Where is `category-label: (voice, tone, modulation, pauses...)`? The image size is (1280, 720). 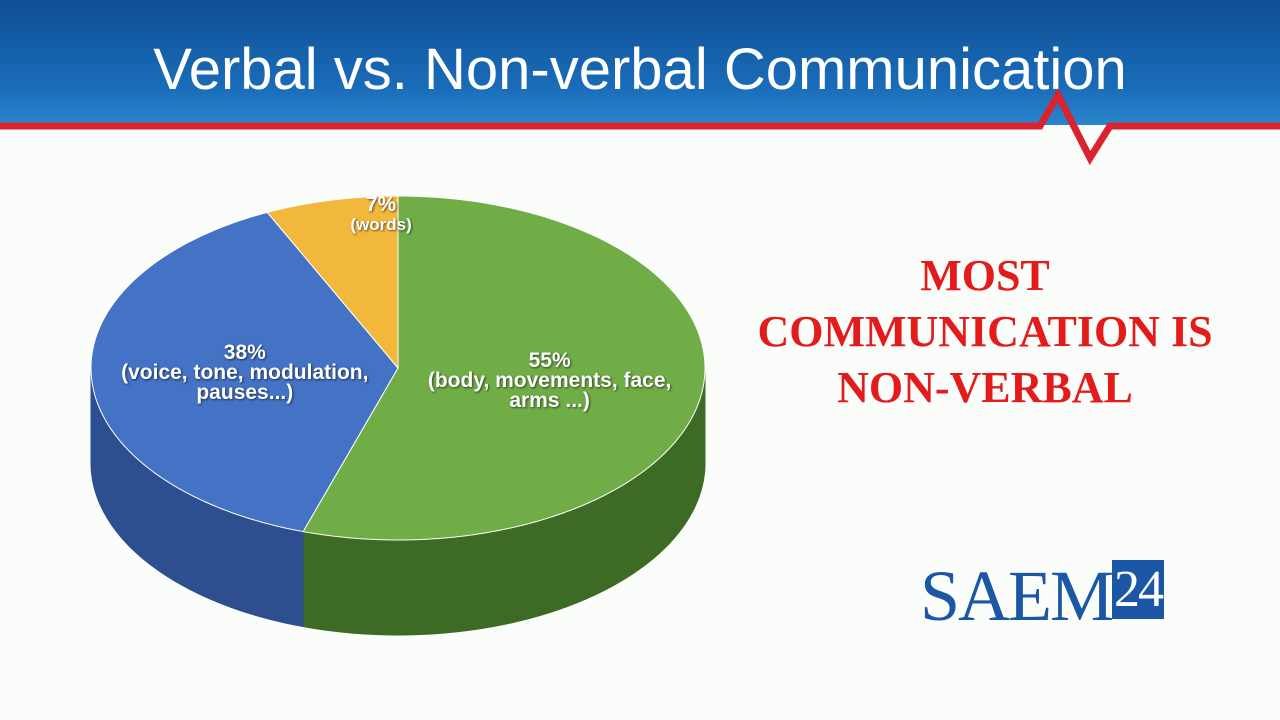 category-label: (voice, tone, modulation, pauses...) is located at coordinates (245, 383).